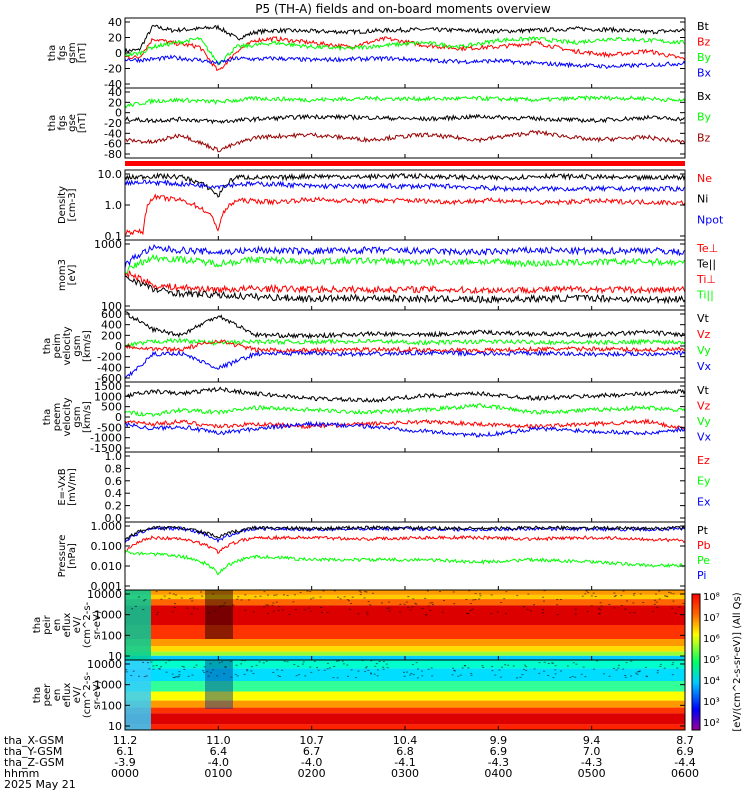 The width and height of the screenshot is (750, 800). What do you see at coordinates (219, 614) in the screenshot?
I see `spectrogram-gap` at bounding box center [219, 614].